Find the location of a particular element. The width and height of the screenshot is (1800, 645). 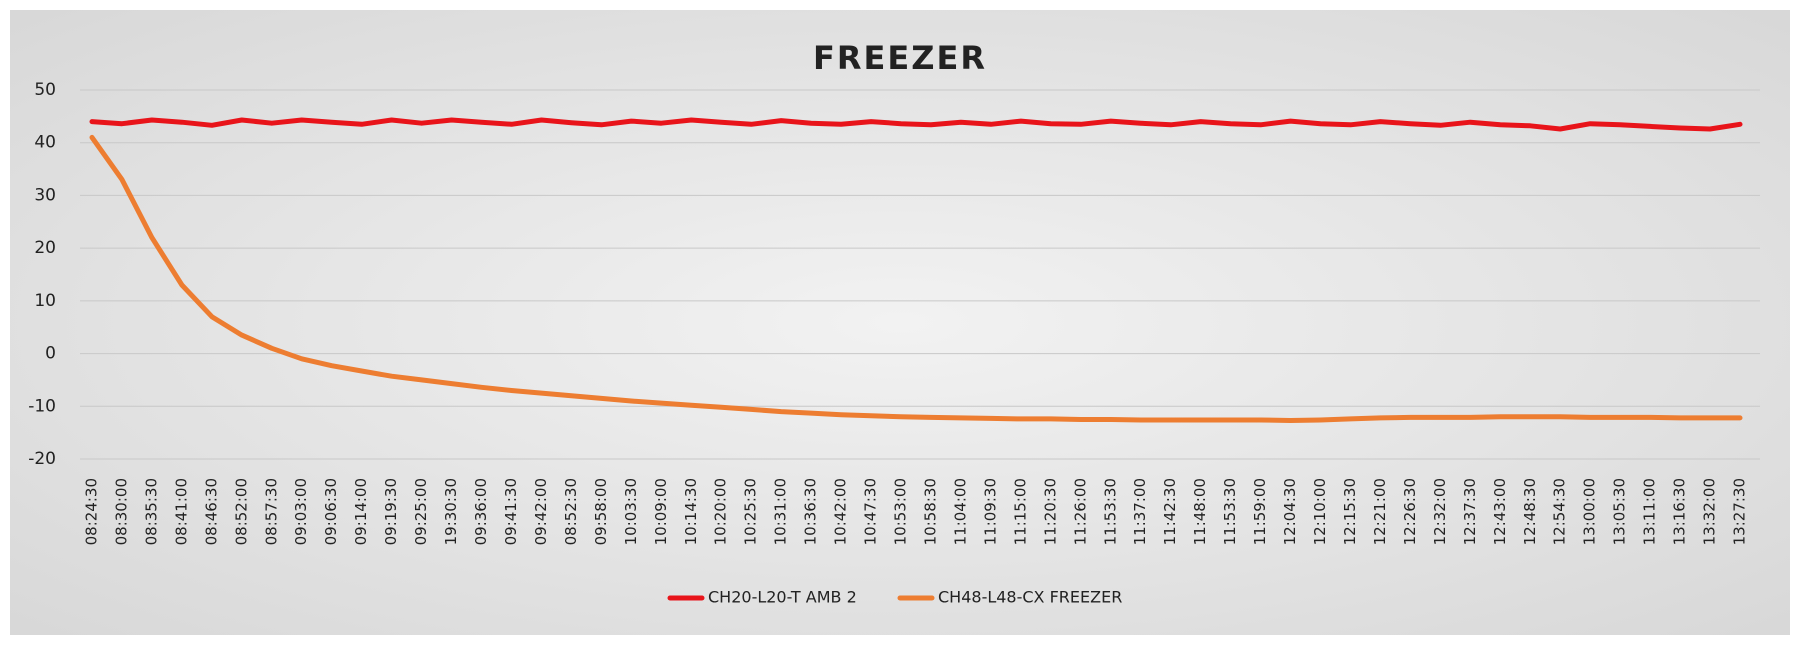

x-tick-label: 08:41:00 is located at coordinates (181, 511).